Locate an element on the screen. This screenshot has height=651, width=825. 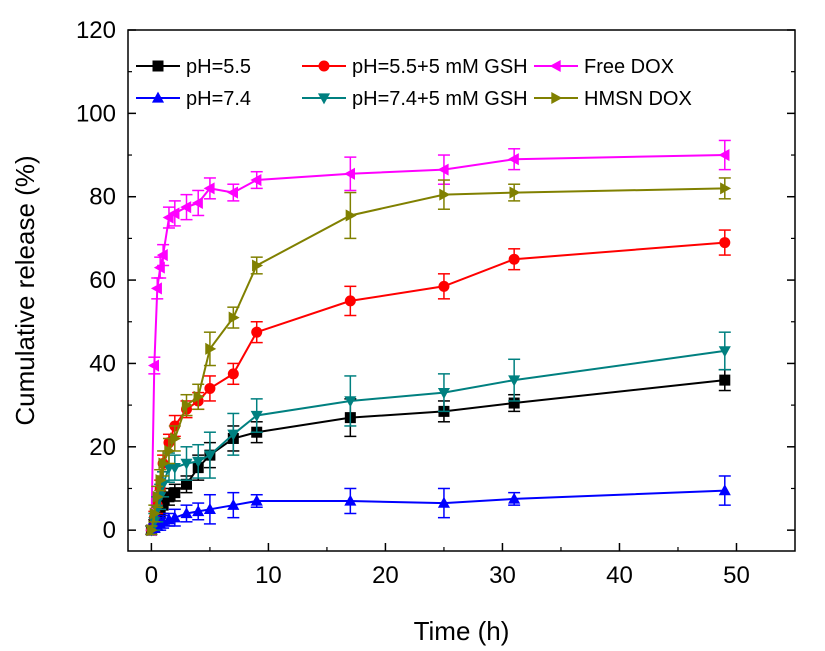
x-axis-ticks: 0 10 20 30 40 50 is located at coordinates (447, 566).